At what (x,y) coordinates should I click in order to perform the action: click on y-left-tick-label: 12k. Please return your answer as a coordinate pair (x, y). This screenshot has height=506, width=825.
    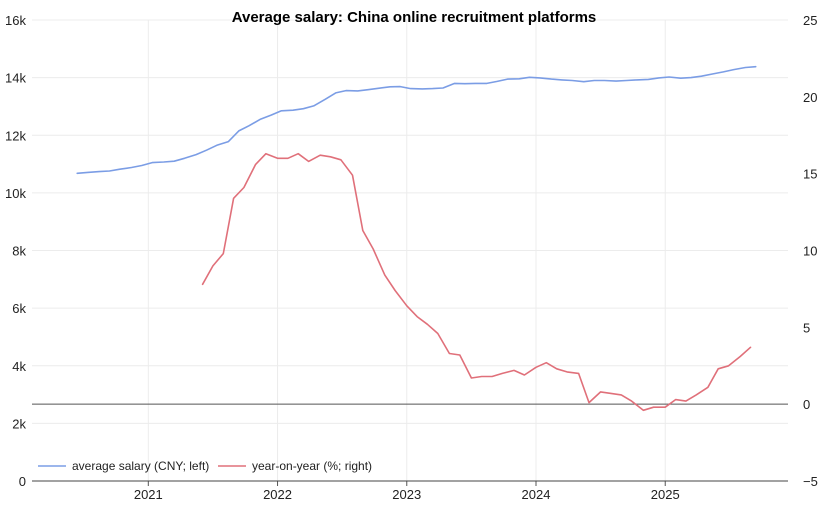
    Looking at the image, I should click on (15, 135).